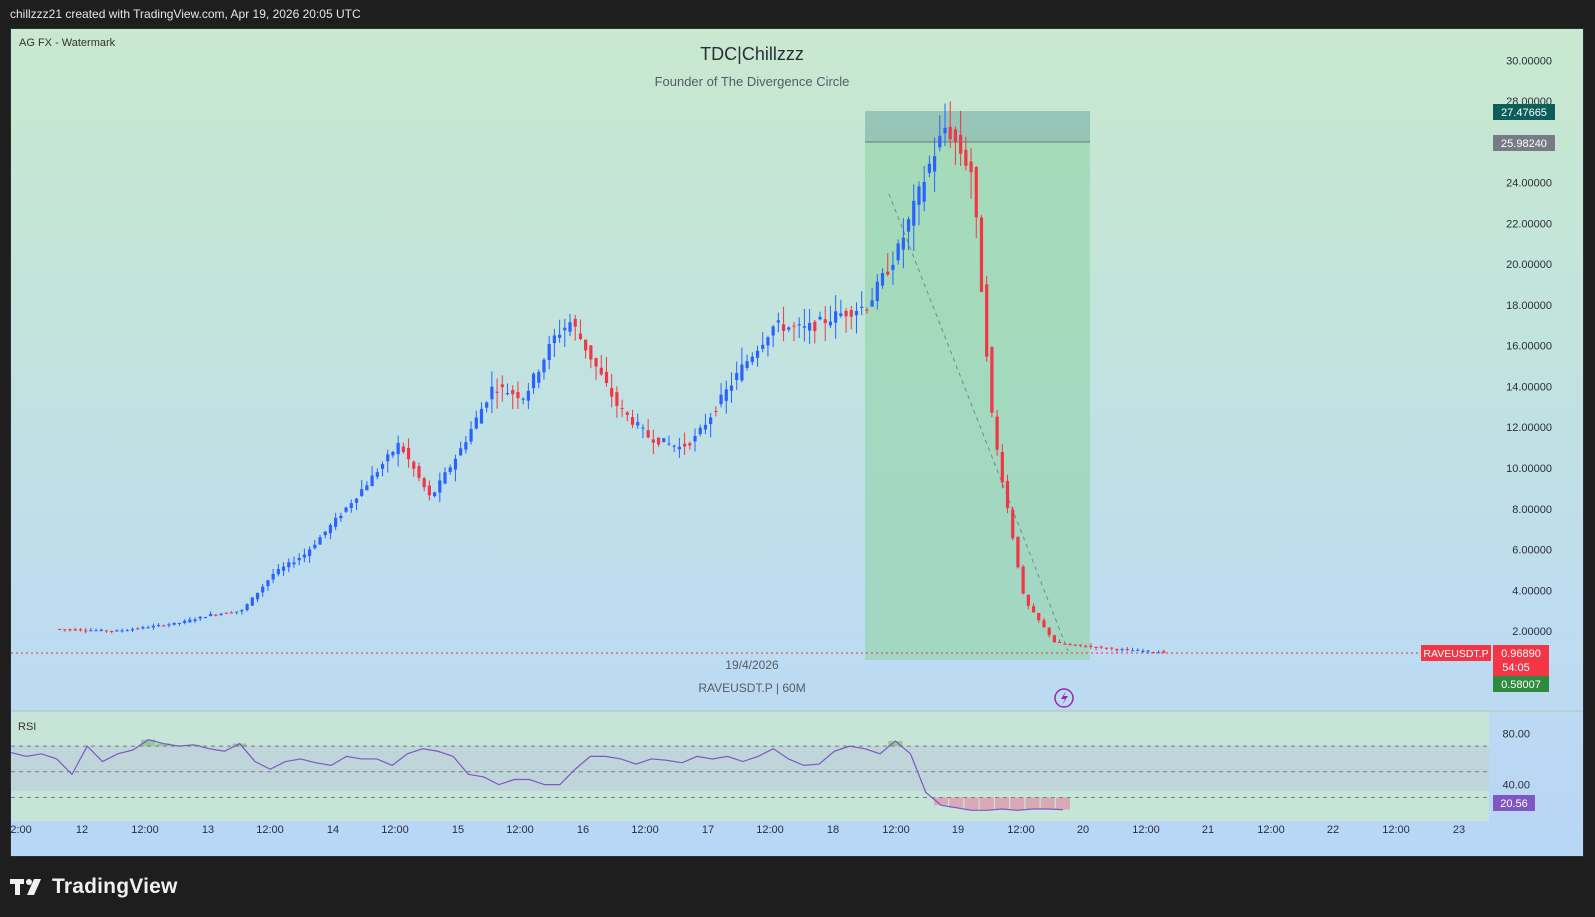 The image size is (1595, 917). I want to click on rsi-axis: 80.00 40.00, so click(1516, 759).